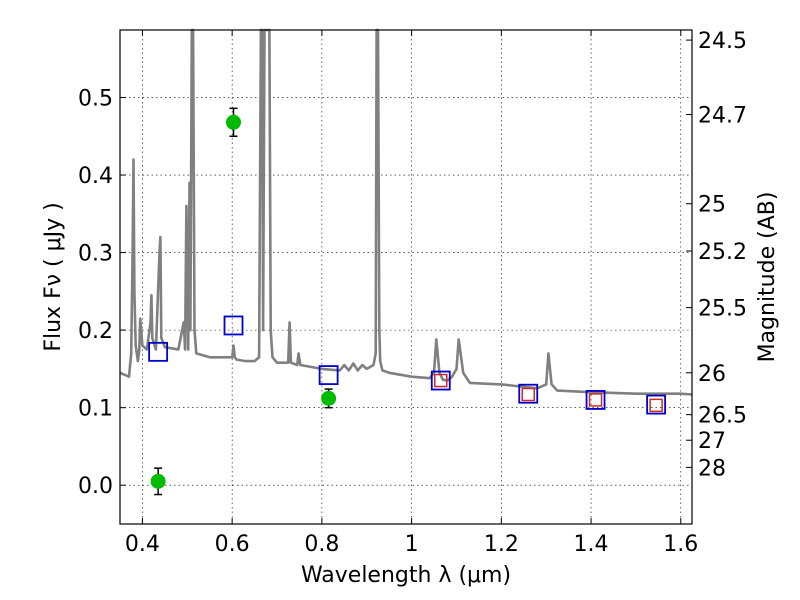 Image resolution: width=800 pixels, height=600 pixels. What do you see at coordinates (95, 254) in the screenshot?
I see `y-tick-label: 0.3` at bounding box center [95, 254].